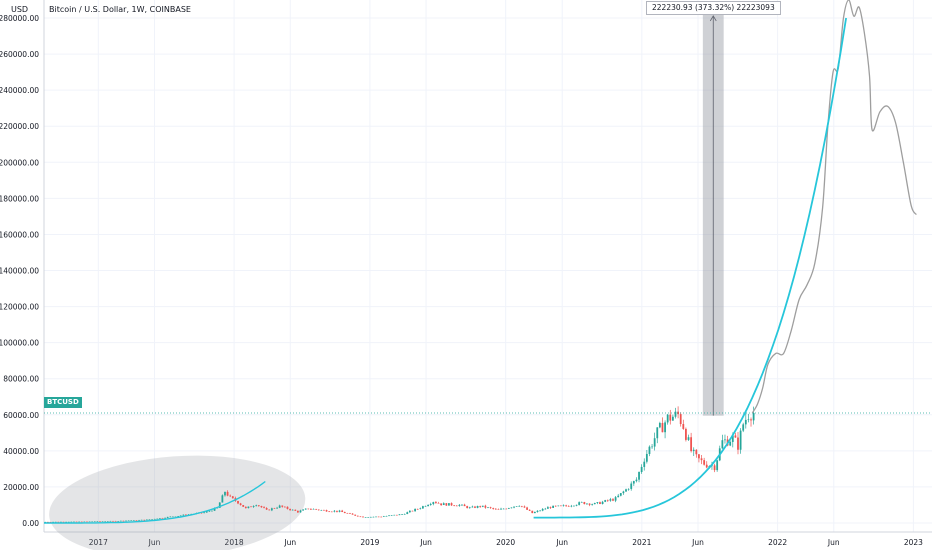  Describe the element at coordinates (21, 487) in the screenshot. I see `y-tick-label: 20000.00` at that location.